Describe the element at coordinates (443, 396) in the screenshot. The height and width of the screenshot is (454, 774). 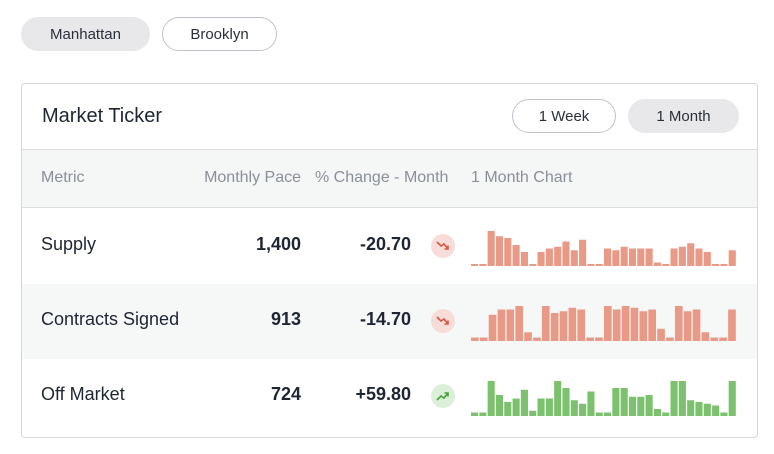
I see `trending-up-icon` at that location.